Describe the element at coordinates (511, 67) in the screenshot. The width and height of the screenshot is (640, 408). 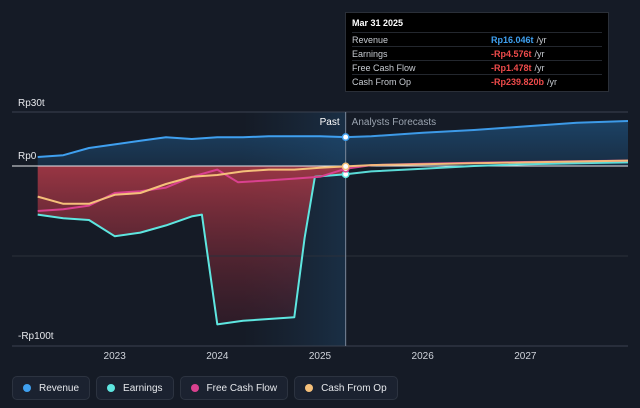
I see `tooltip-value: -Rp1.478t` at that location.